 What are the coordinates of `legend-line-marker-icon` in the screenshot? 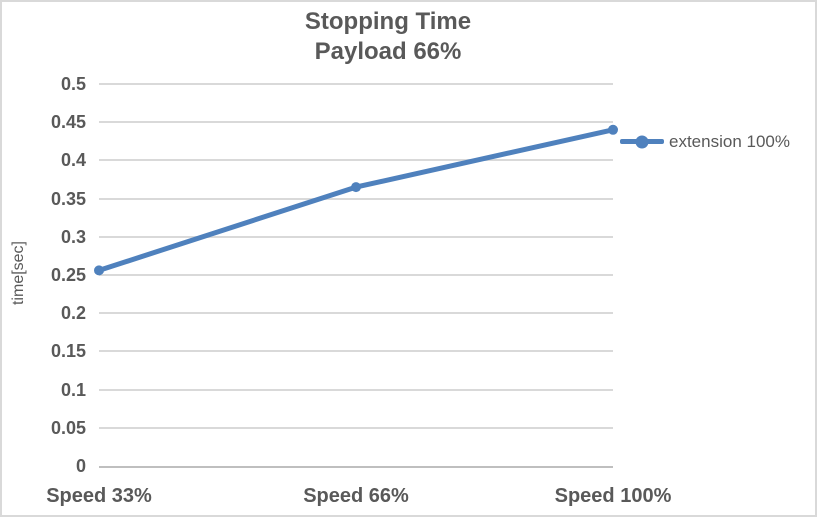 It's located at (642, 141).